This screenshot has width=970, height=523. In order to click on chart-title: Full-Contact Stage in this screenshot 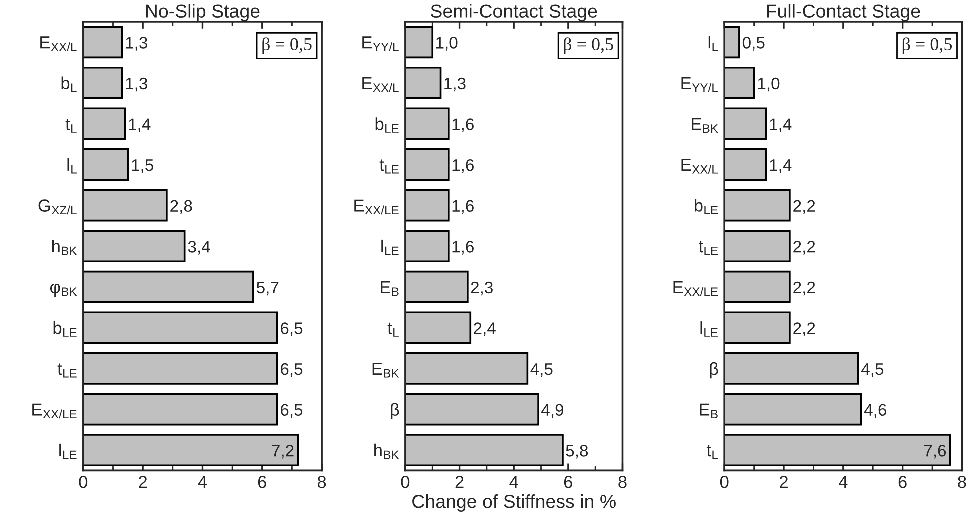, I will do `click(843, 13)`.